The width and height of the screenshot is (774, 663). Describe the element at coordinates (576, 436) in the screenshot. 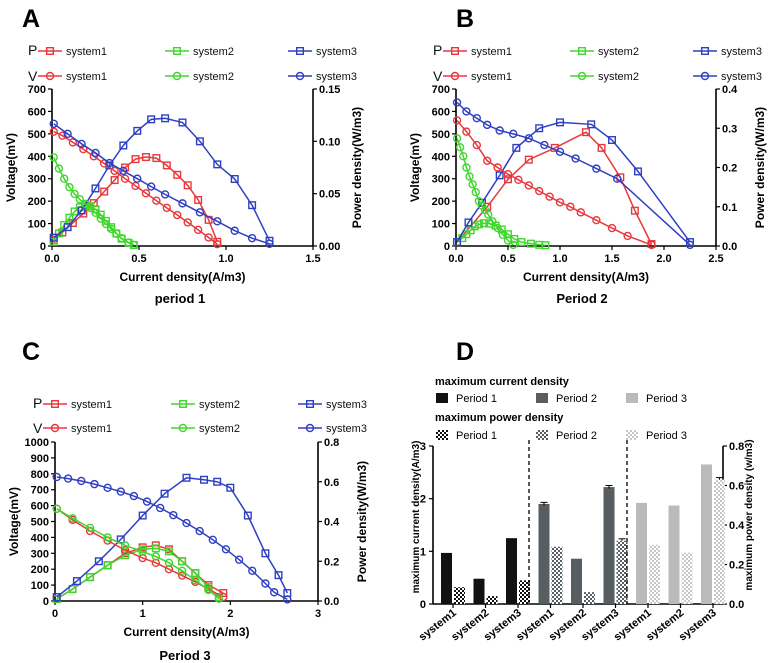

I see `legend-label-power-2: Period 2` at that location.